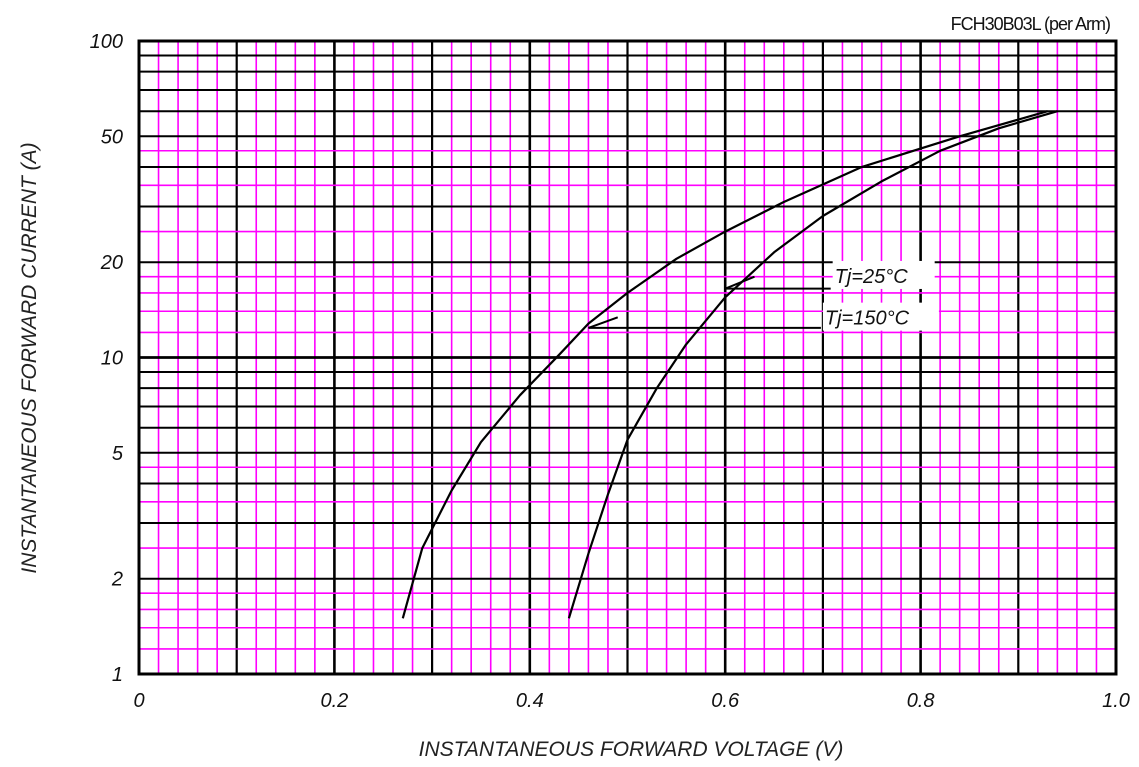 This screenshot has height=767, width=1139. I want to click on y-axis-title: INSTANTANEOUS FORWARD CURRENT (A), so click(29, 357).